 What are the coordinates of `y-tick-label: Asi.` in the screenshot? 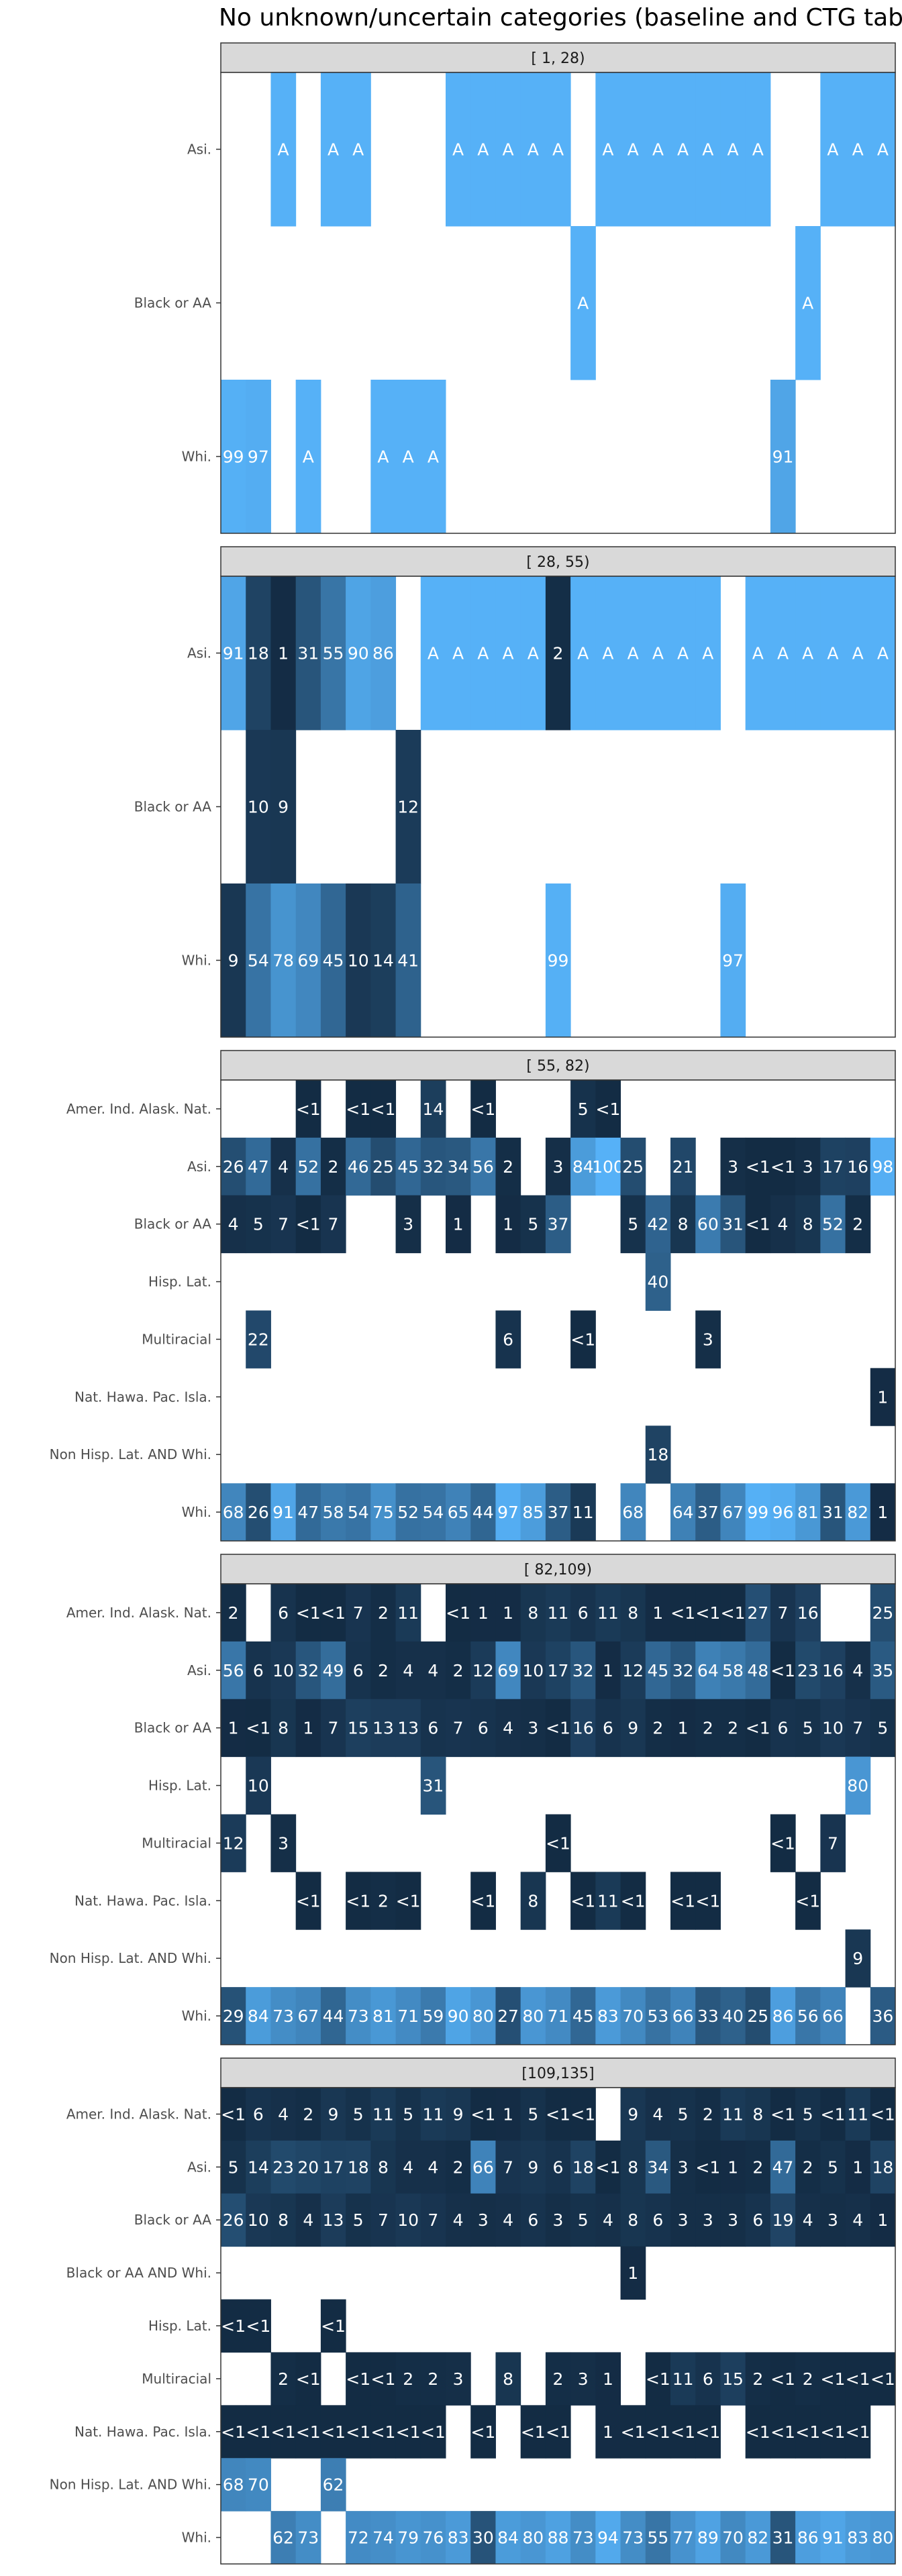 It's located at (199, 1670).